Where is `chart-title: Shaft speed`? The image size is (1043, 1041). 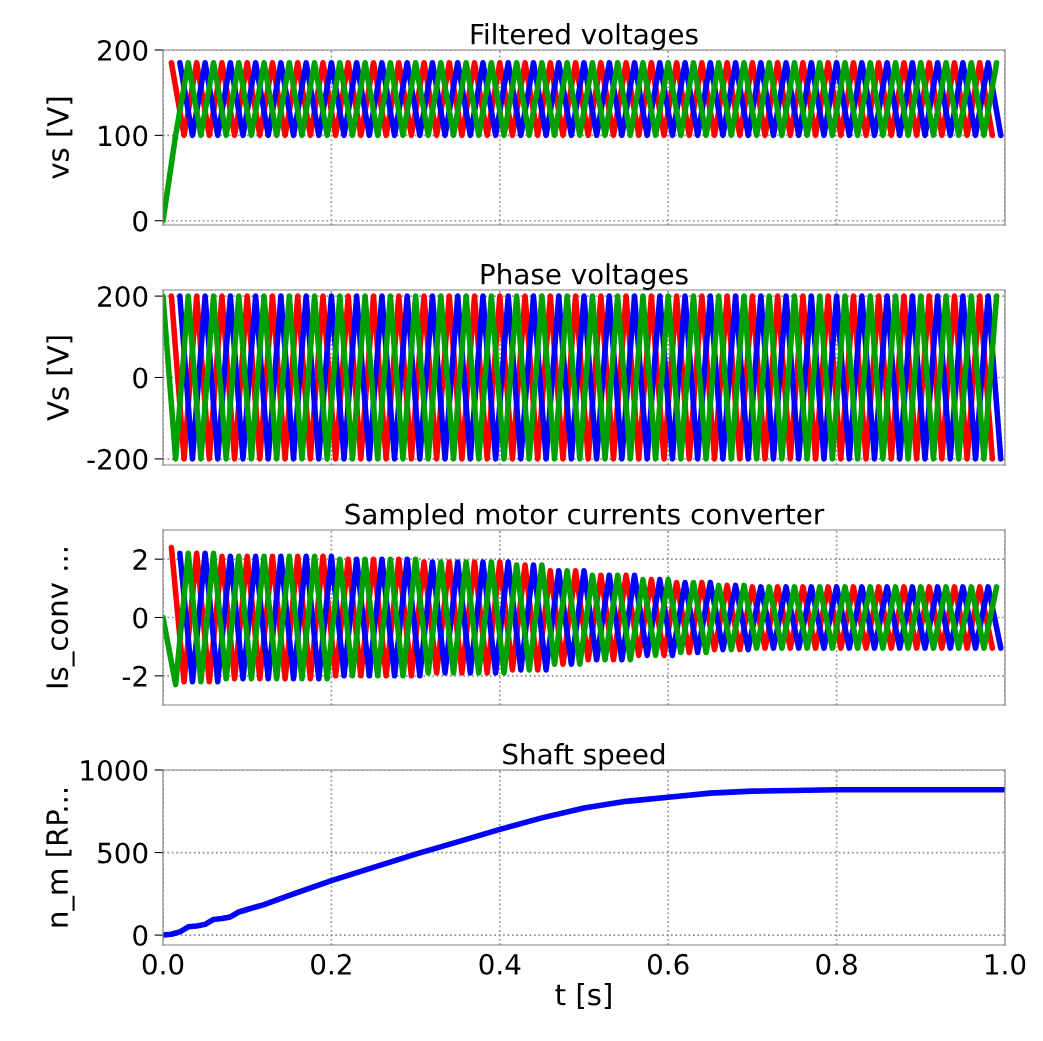
chart-title: Shaft speed is located at coordinates (584, 756).